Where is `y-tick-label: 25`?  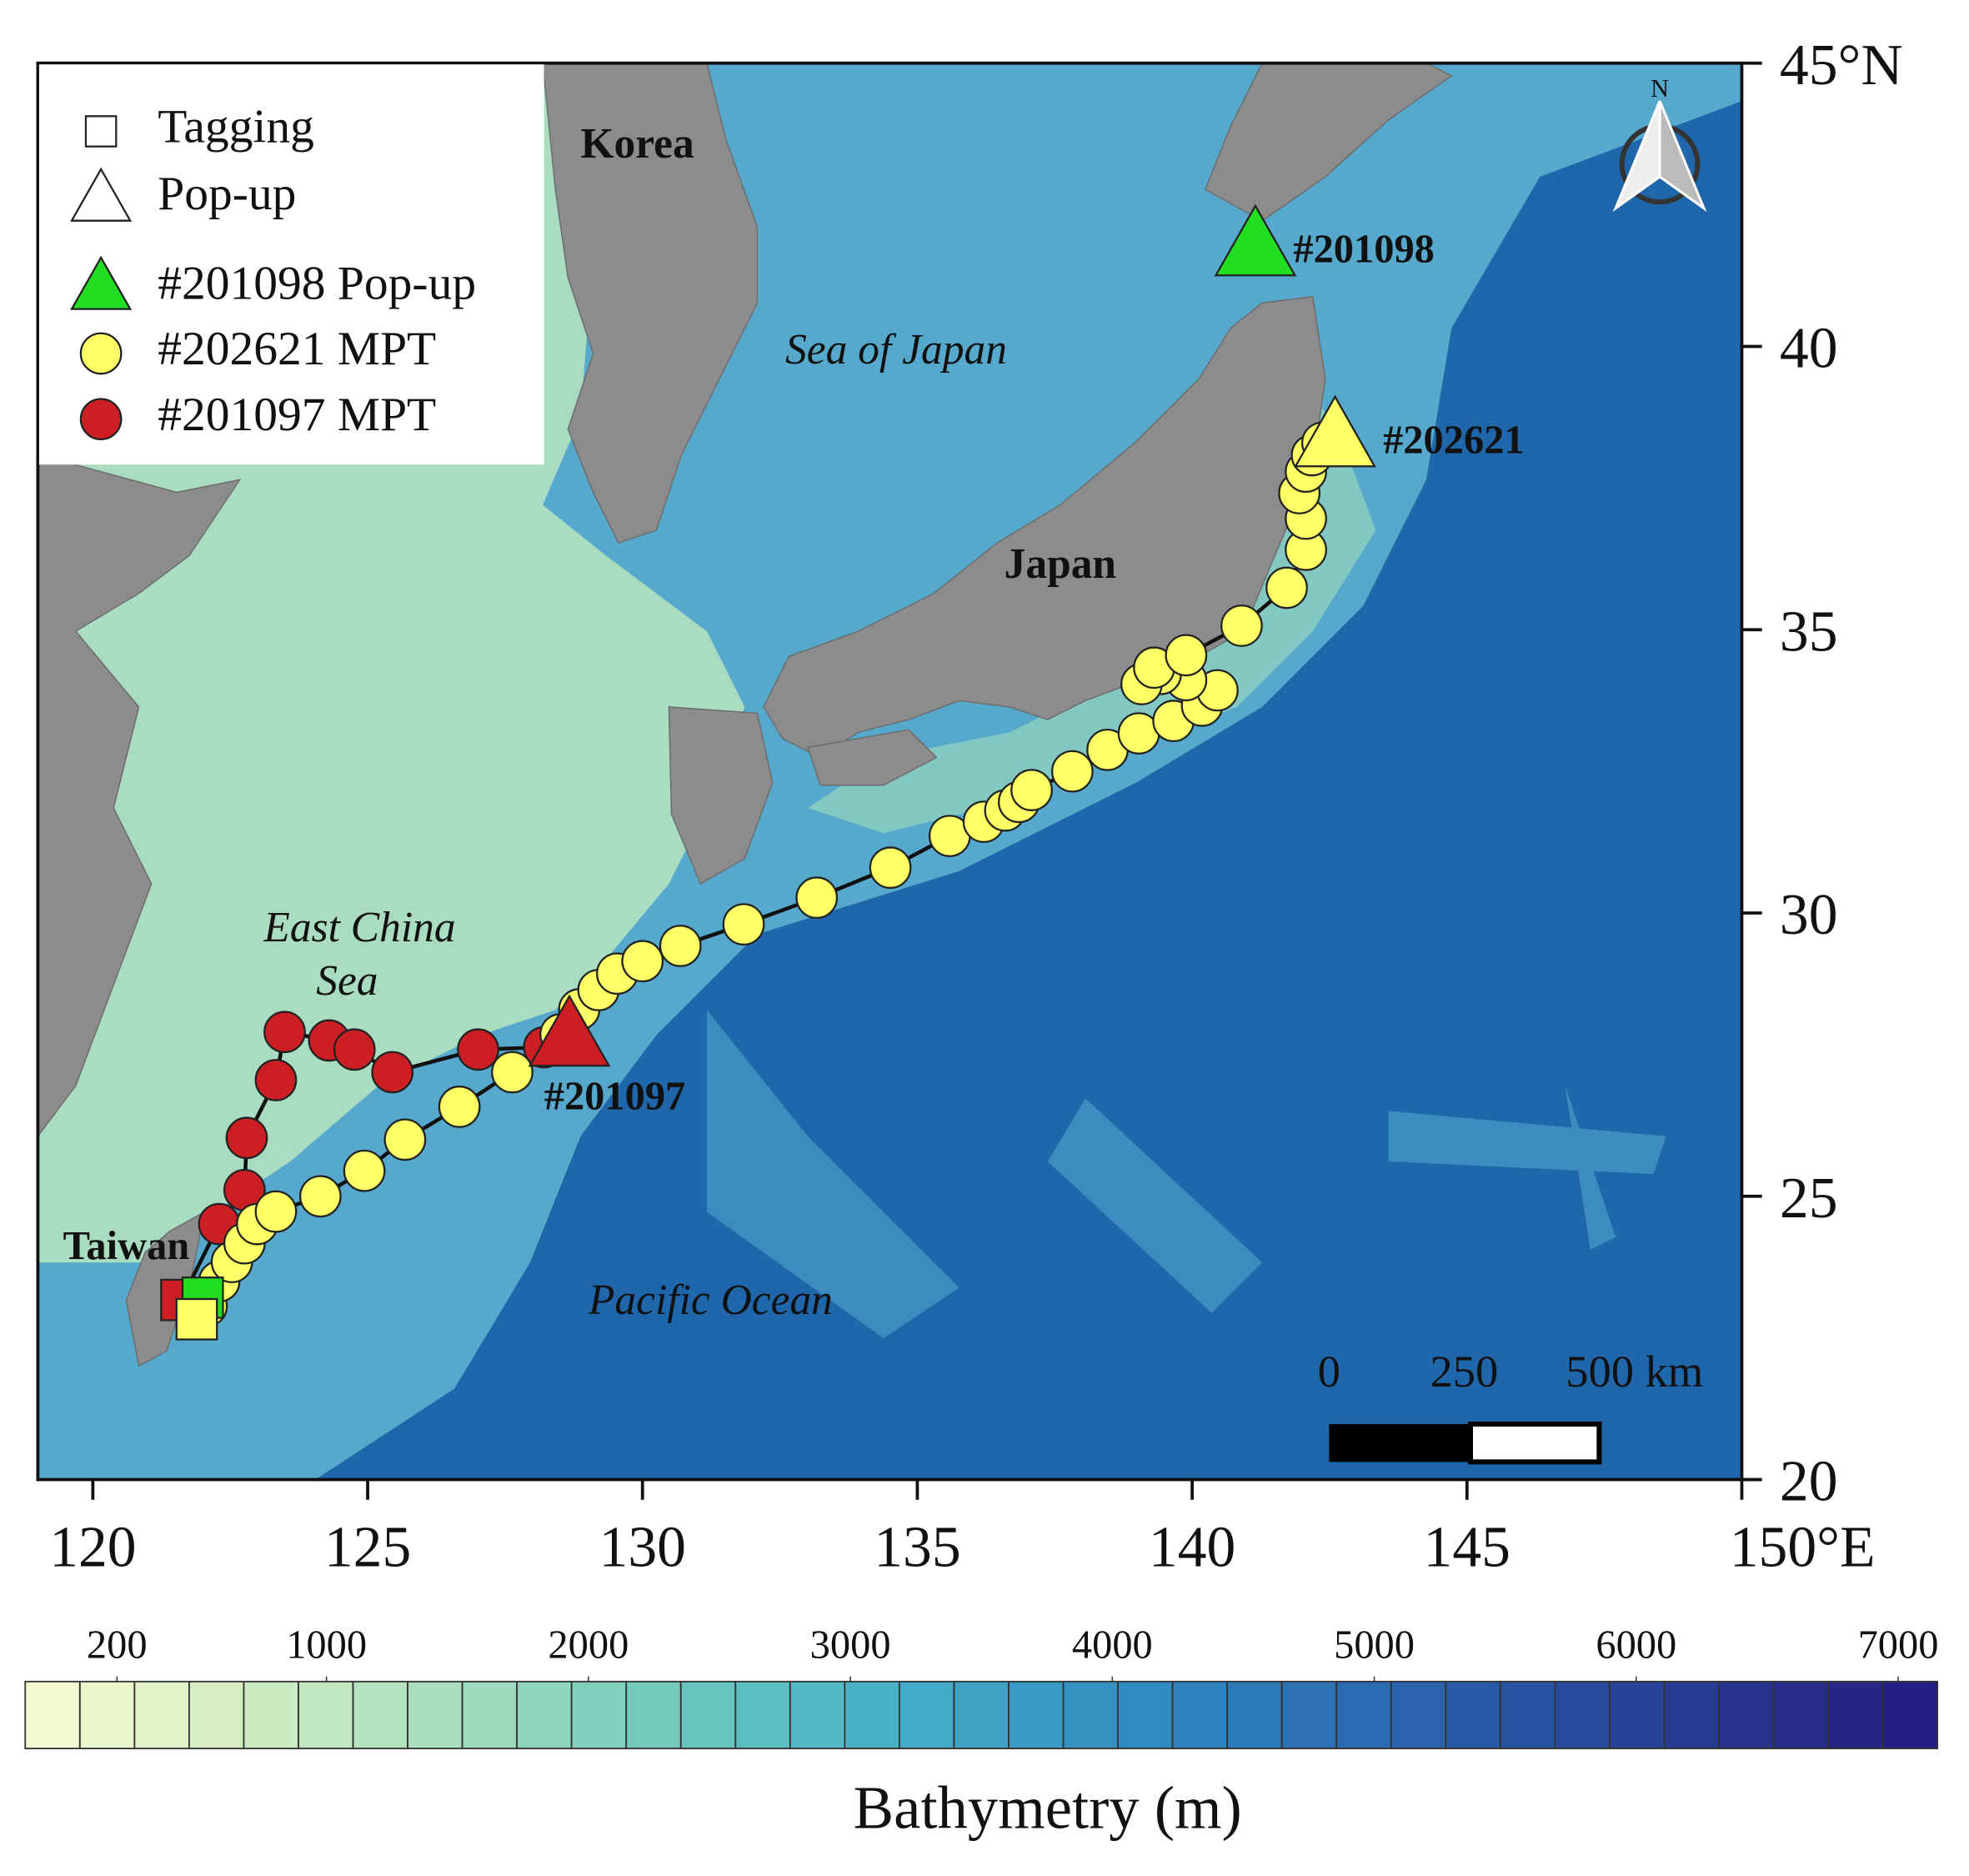 y-tick-label: 25 is located at coordinates (1809, 1198).